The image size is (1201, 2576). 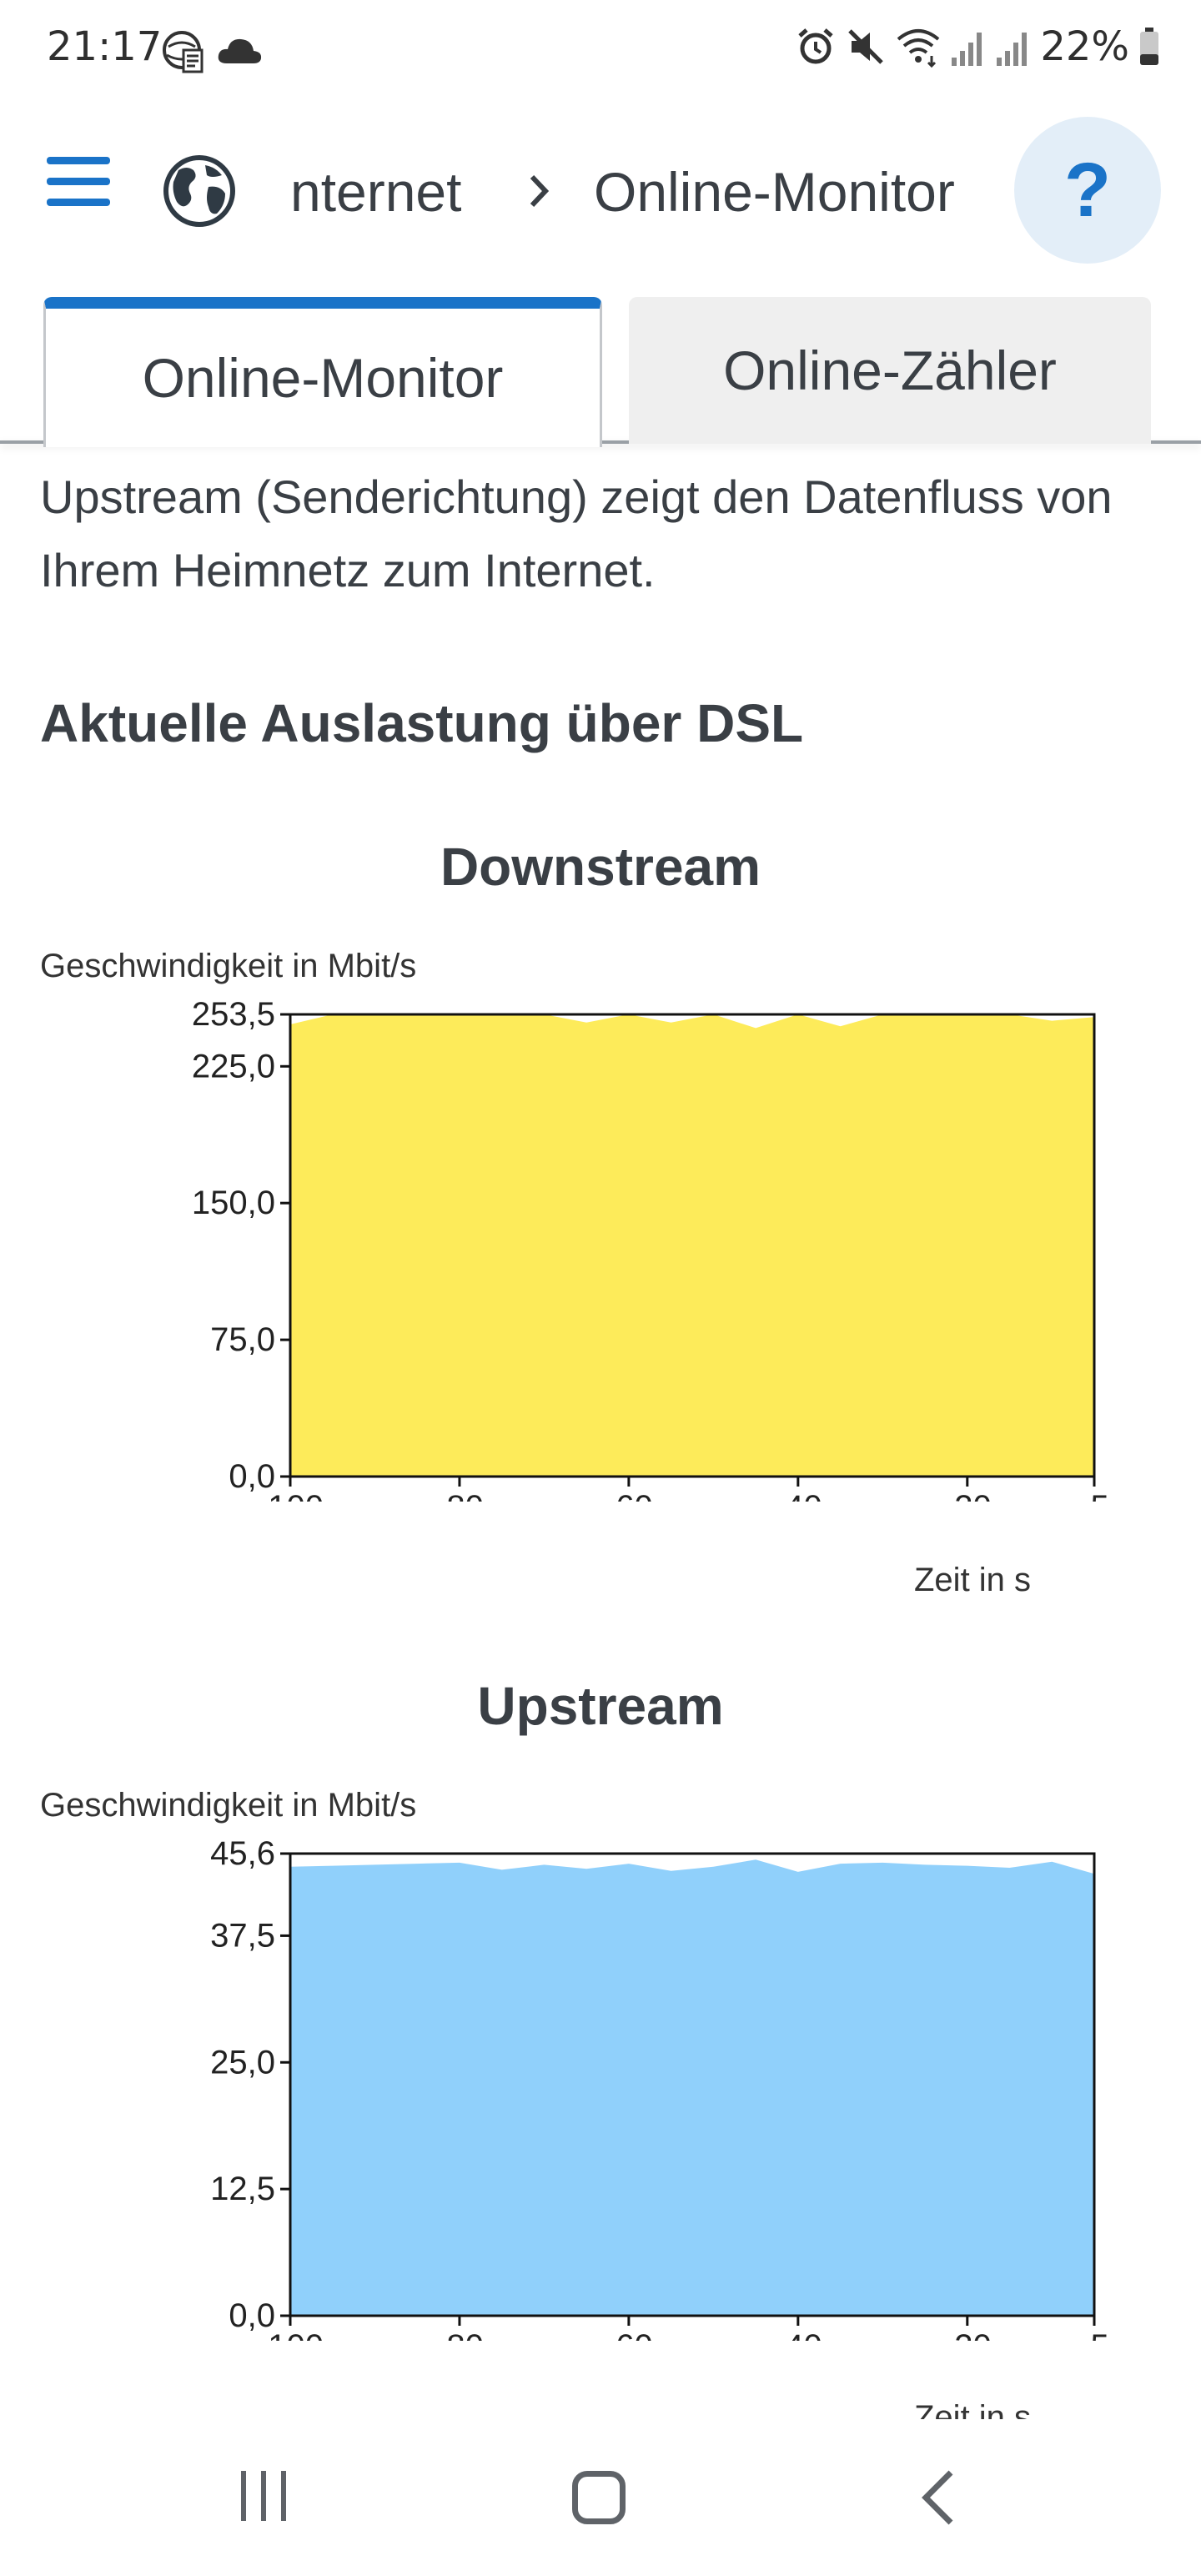 What do you see at coordinates (184, 52) in the screenshot?
I see `news-icon` at bounding box center [184, 52].